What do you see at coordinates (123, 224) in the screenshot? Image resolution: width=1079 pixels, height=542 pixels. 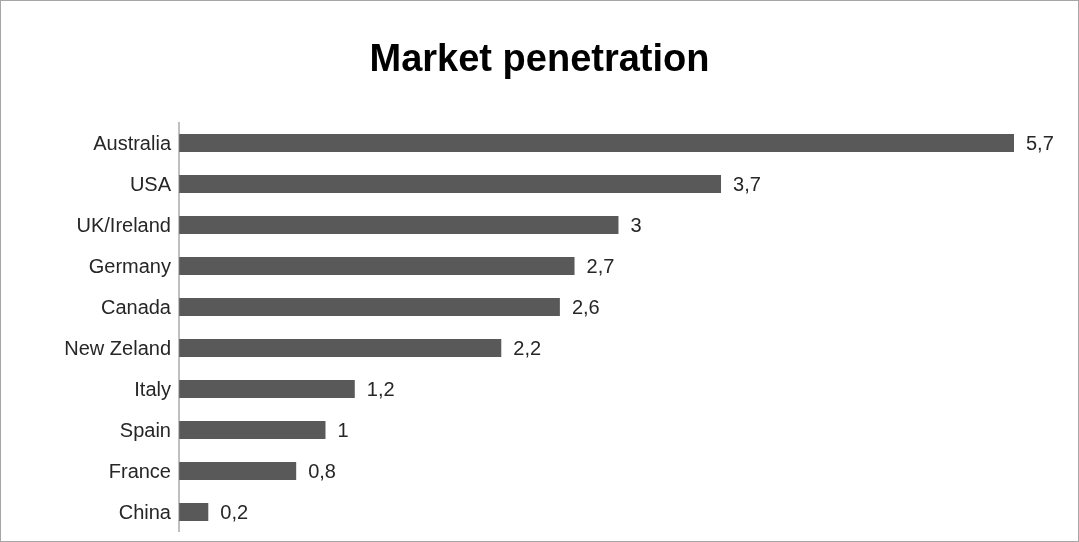 I see `y-tick-label: UK/Ireland` at bounding box center [123, 224].